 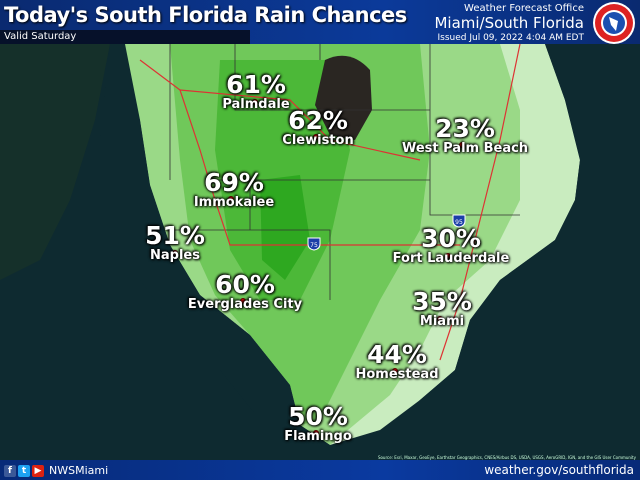 What do you see at coordinates (175, 235) in the screenshot?
I see `chance-value: 51%` at bounding box center [175, 235].